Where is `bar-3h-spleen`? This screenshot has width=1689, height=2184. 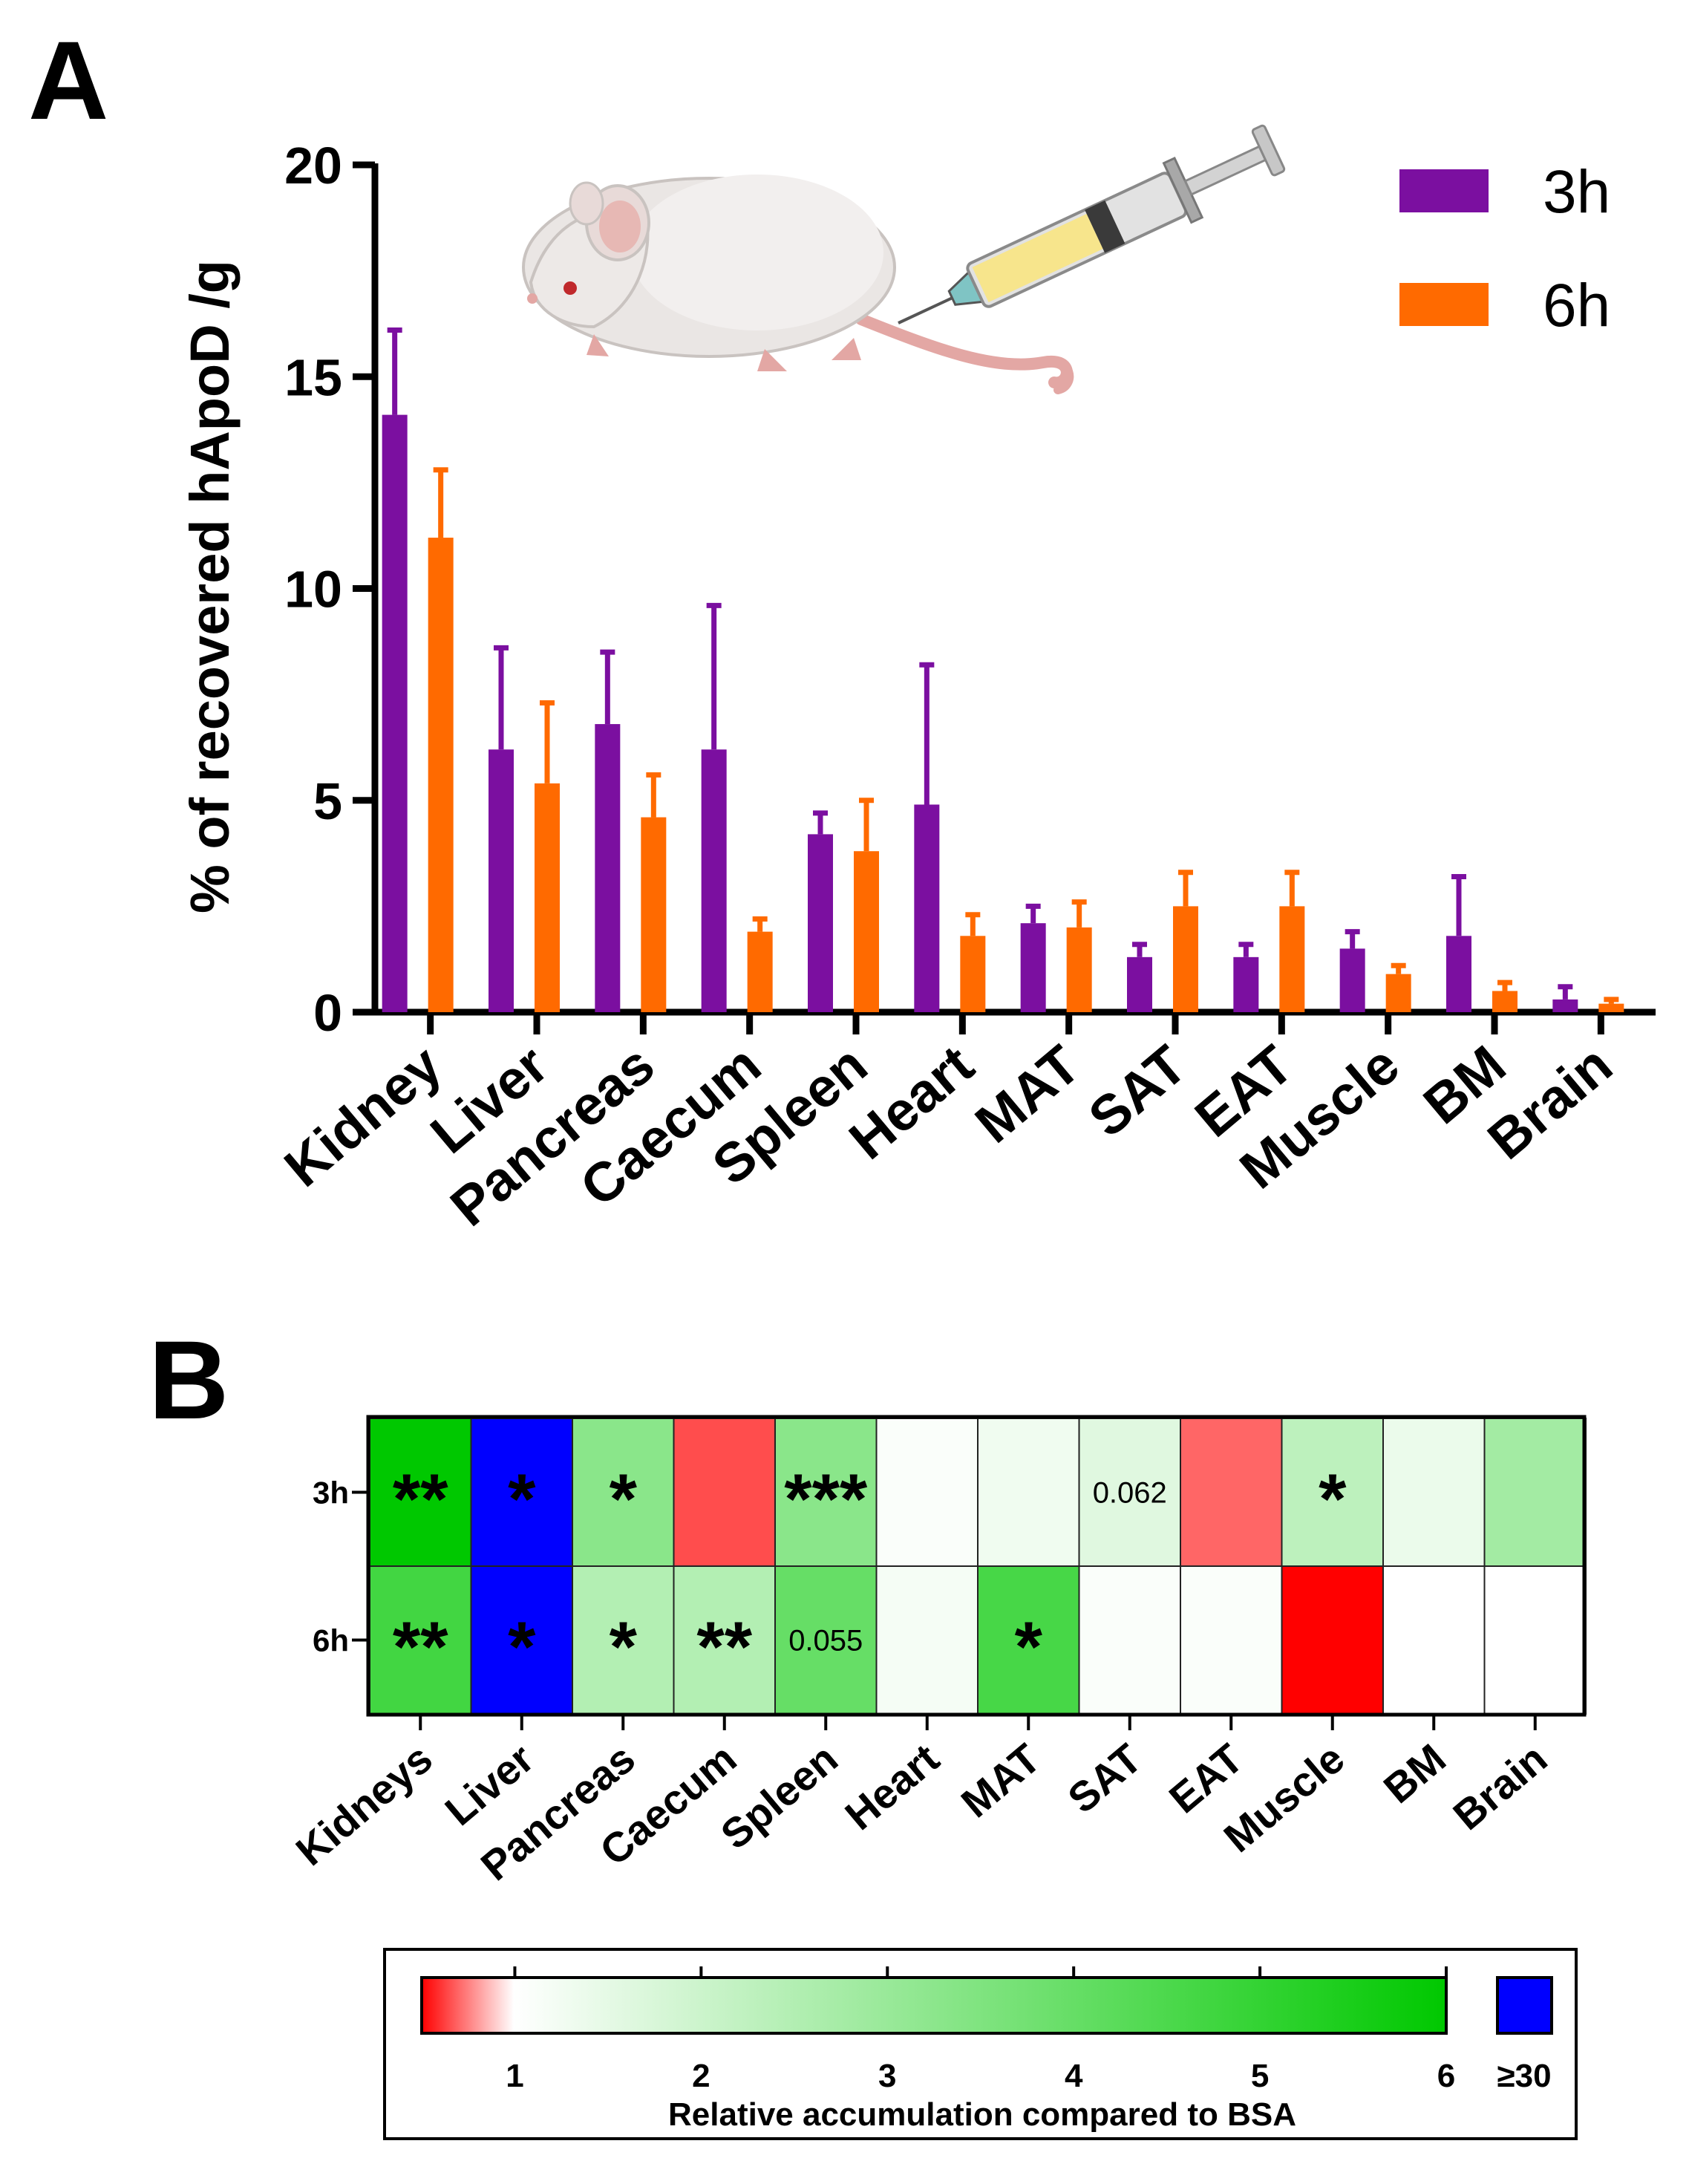 bar-3h-spleen is located at coordinates (820, 923).